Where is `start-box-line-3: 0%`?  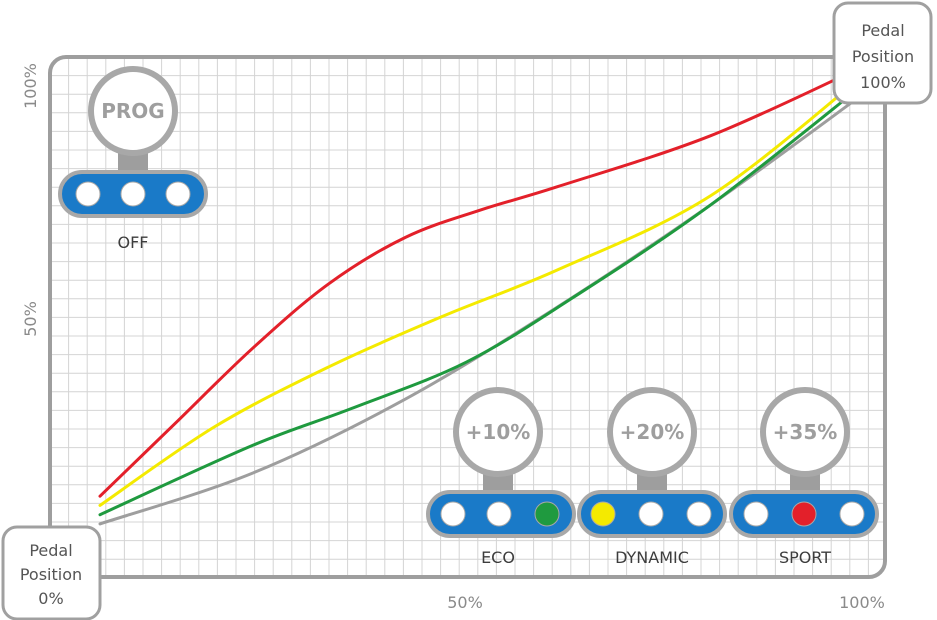 start-box-line-3: 0% is located at coordinates (50, 598).